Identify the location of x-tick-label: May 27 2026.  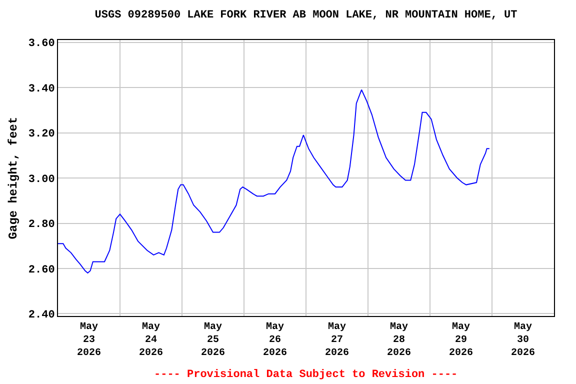
(337, 340).